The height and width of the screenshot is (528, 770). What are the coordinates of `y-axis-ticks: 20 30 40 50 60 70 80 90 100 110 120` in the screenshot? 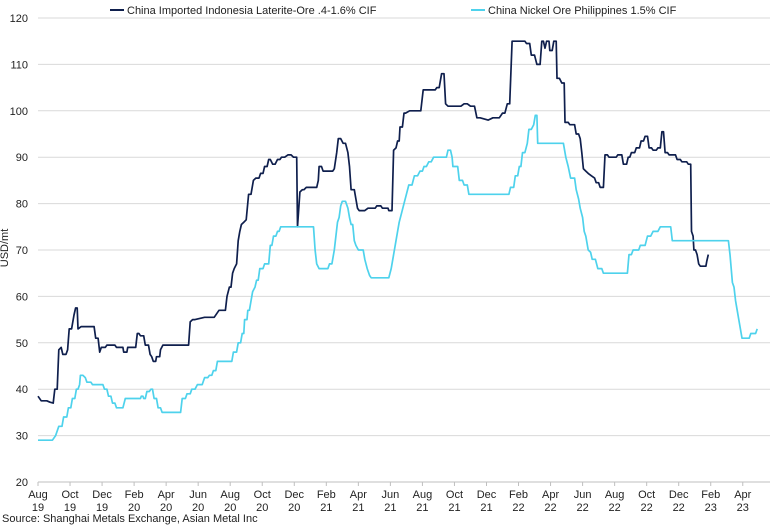 It's located at (19, 251).